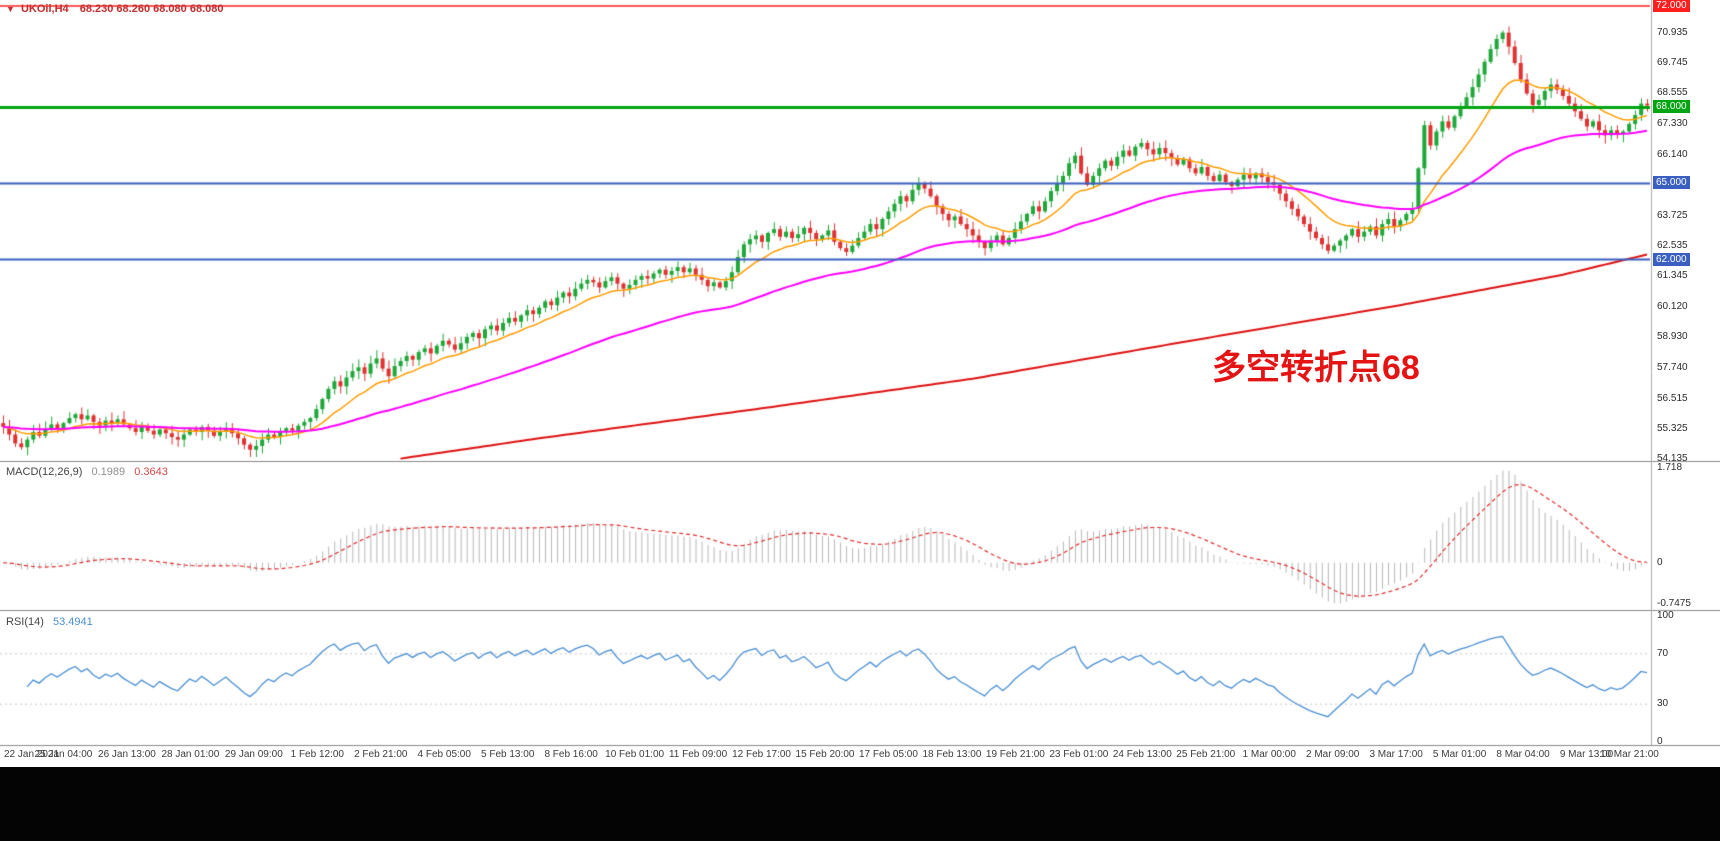 This screenshot has height=841, width=1720. What do you see at coordinates (825, 754) in the screenshot?
I see `time-label: 15 Feb 20:00` at bounding box center [825, 754].